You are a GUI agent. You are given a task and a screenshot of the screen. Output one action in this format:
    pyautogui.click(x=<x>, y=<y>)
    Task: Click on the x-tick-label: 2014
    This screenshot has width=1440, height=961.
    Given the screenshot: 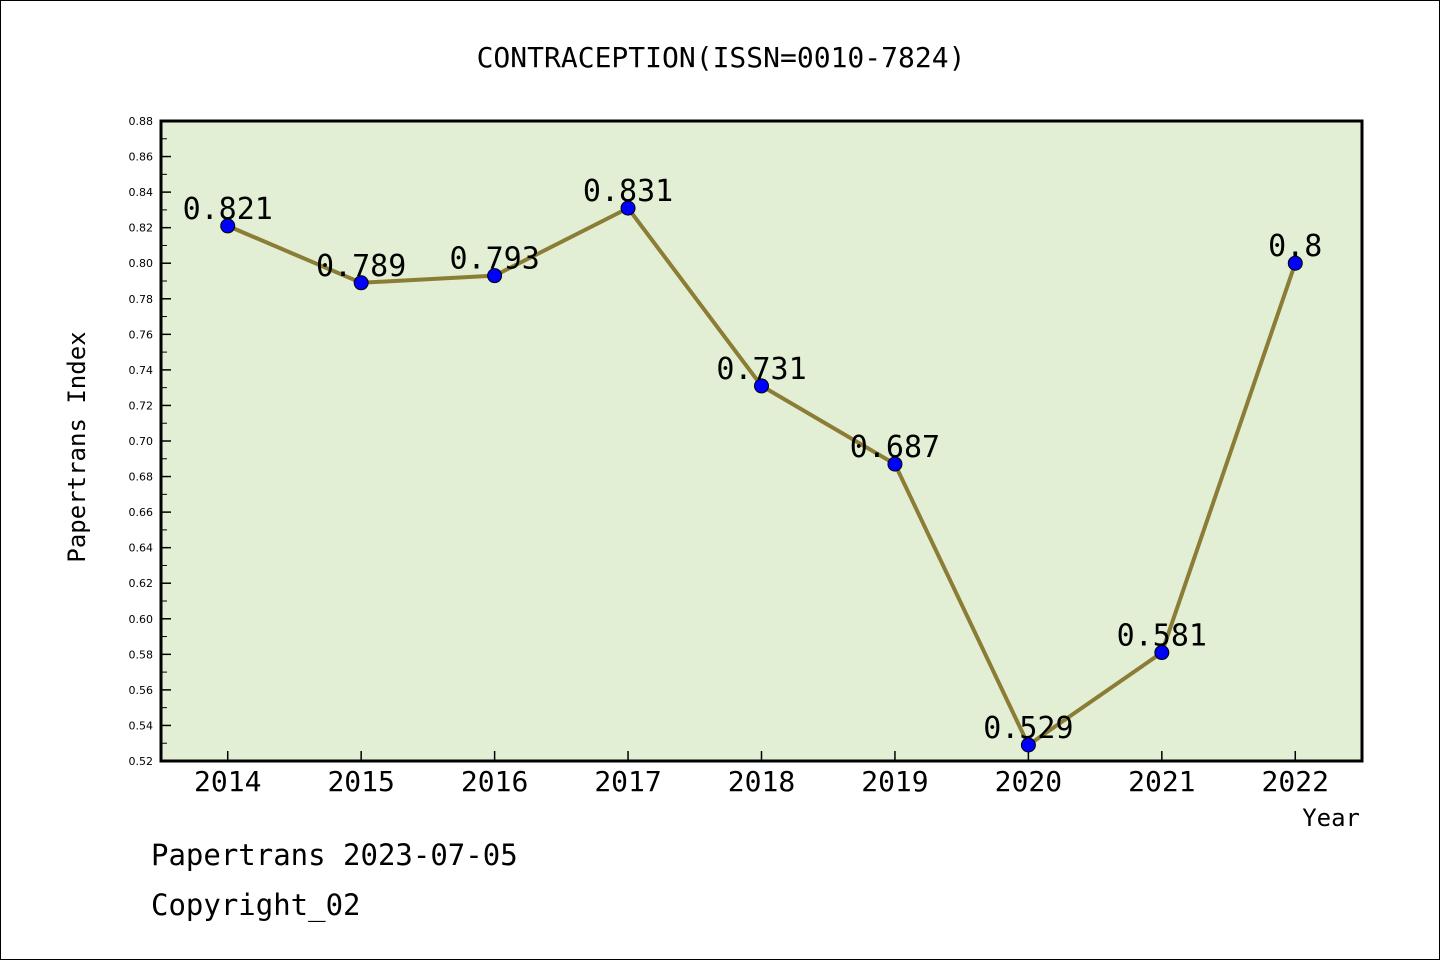 What is the action you would take?
    pyautogui.click(x=227, y=781)
    